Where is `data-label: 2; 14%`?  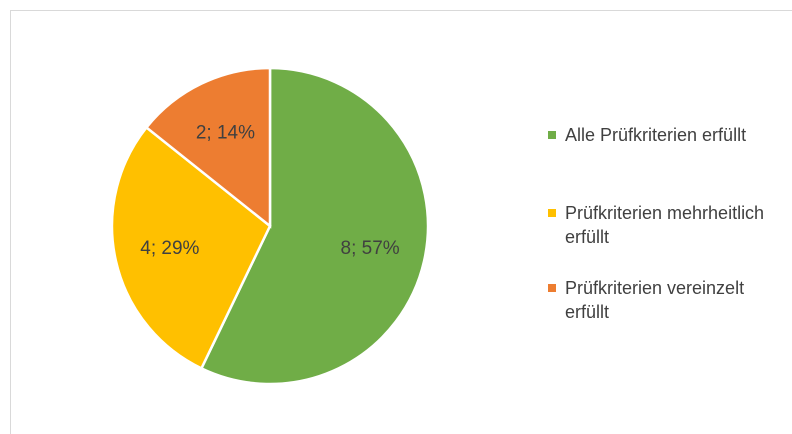 data-label: 2; 14% is located at coordinates (225, 132).